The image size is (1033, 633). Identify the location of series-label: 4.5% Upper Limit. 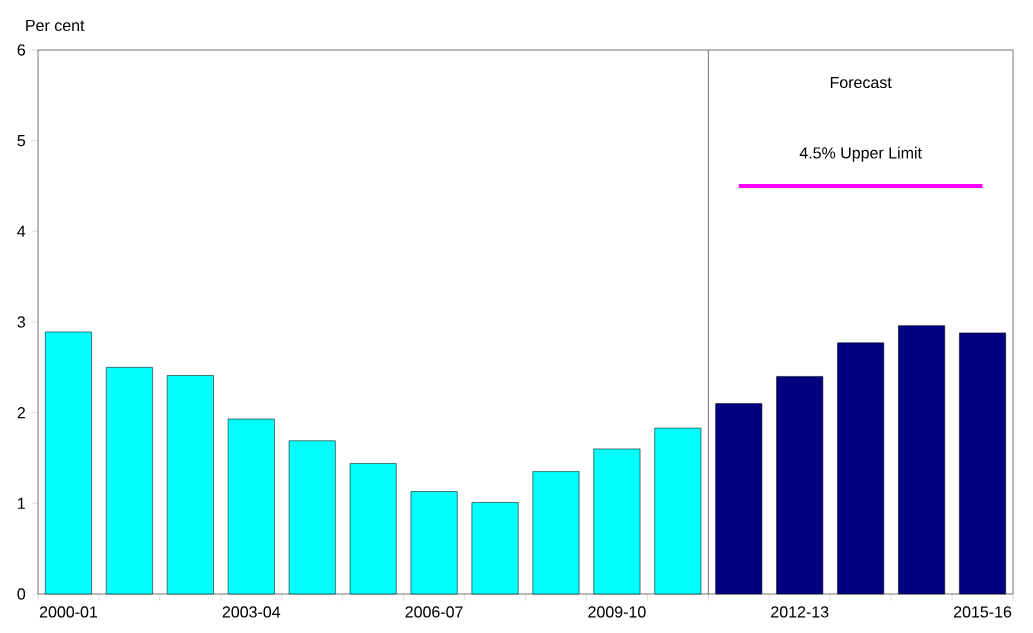
(860, 154).